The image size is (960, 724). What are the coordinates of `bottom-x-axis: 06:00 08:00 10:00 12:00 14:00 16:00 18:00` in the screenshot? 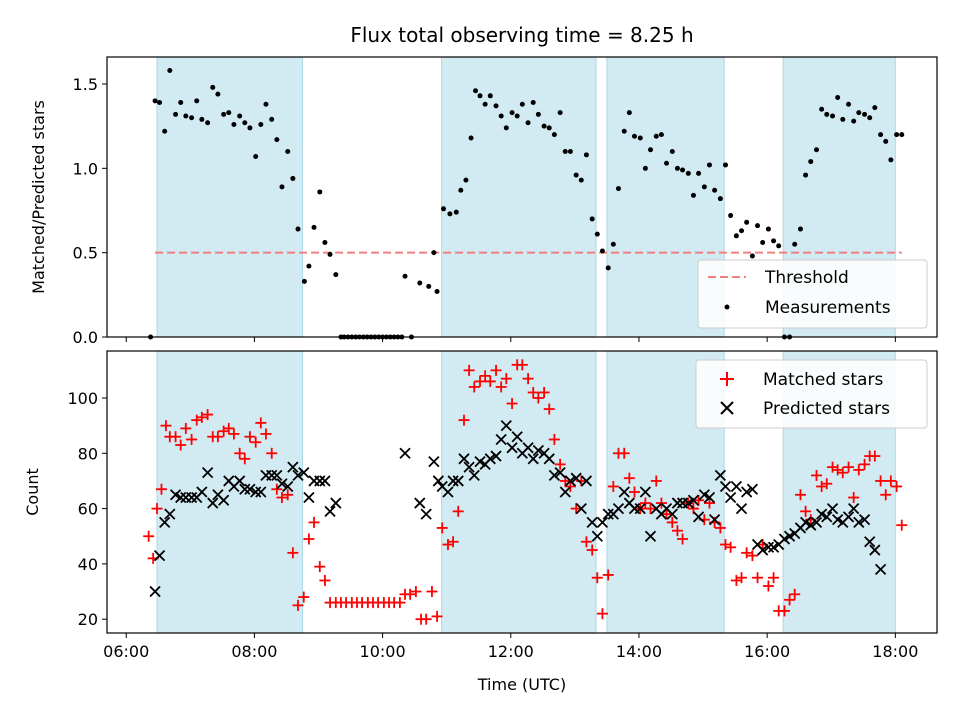 It's located at (510, 647).